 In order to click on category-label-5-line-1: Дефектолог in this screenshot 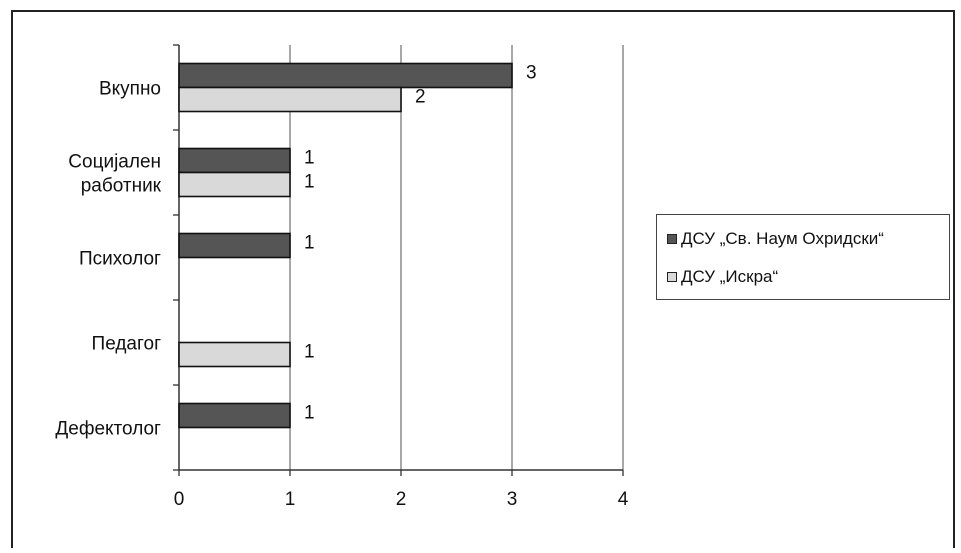, I will do `click(108, 429)`.